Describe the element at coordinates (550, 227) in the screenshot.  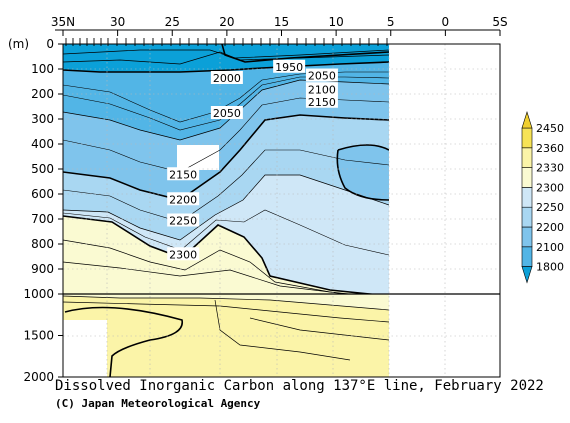
I see `colorbar-label: 2200` at that location.